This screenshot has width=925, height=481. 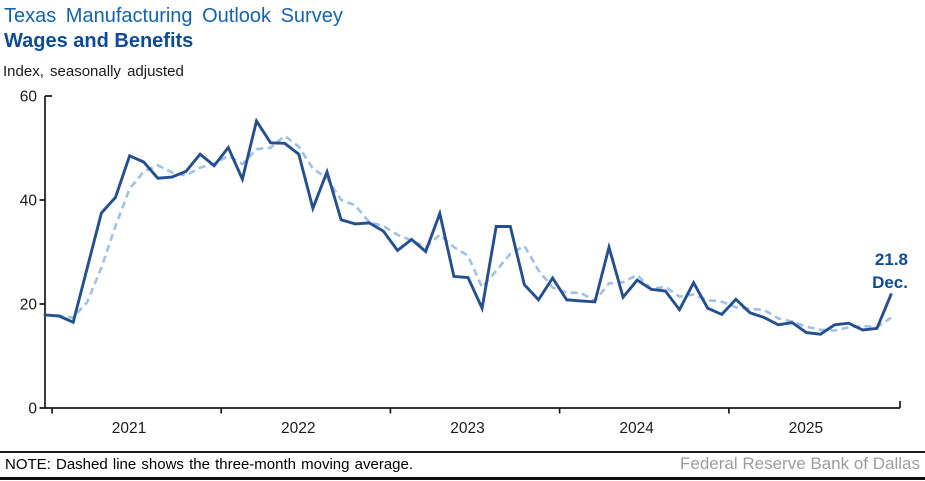 I want to click on y-tick-label: 0, so click(x=32, y=409).